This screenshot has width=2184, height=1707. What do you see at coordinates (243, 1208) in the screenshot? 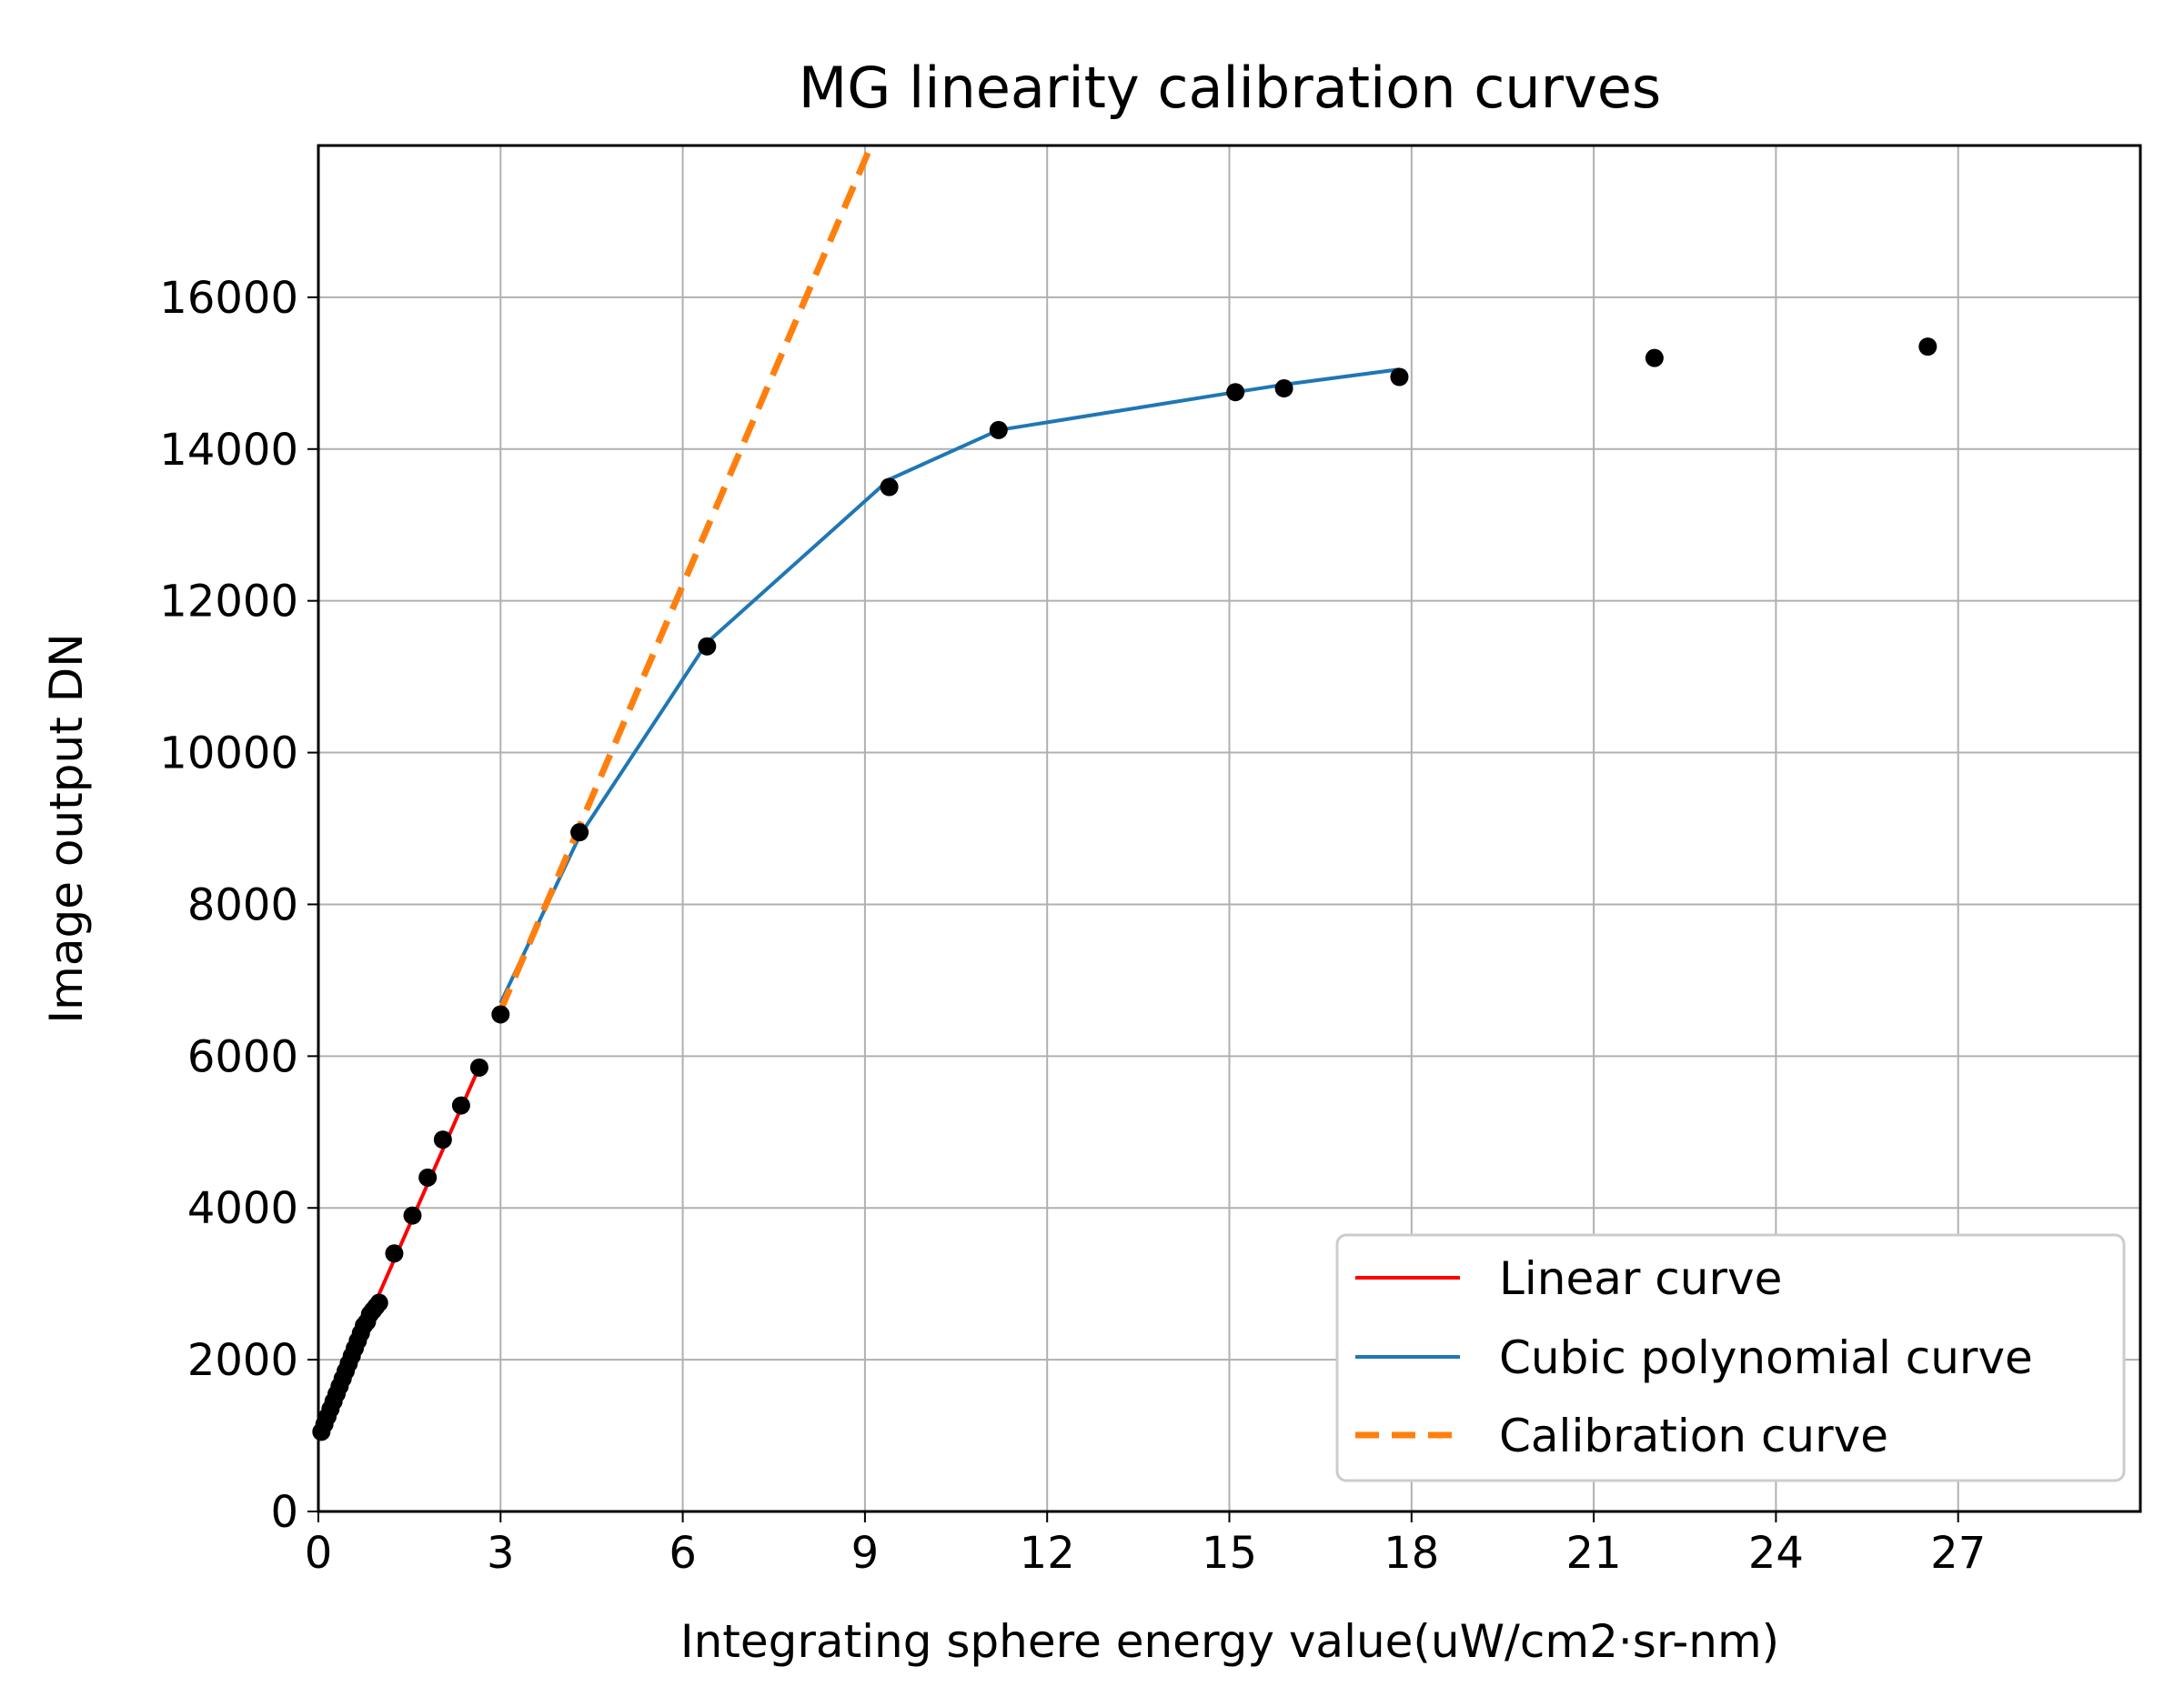
I see `y-tick-label: 4000` at bounding box center [243, 1208].